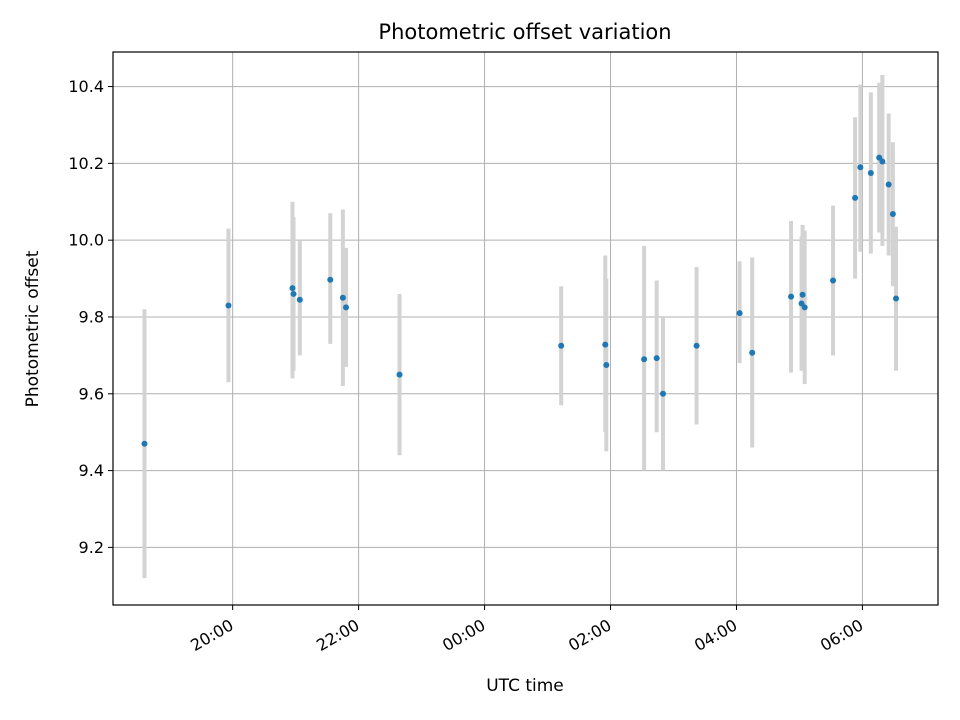 The width and height of the screenshot is (960, 720). I want to click on x-axis-label: UTC time, so click(525, 686).